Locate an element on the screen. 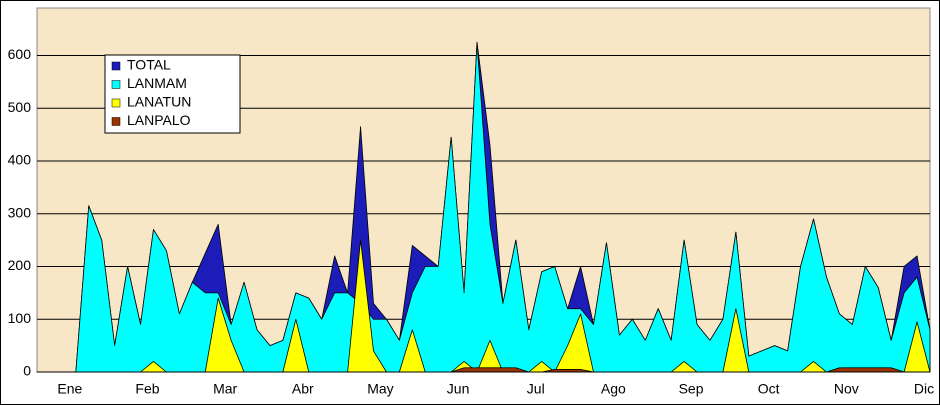  y-tick-label: 200 is located at coordinates (20, 265).